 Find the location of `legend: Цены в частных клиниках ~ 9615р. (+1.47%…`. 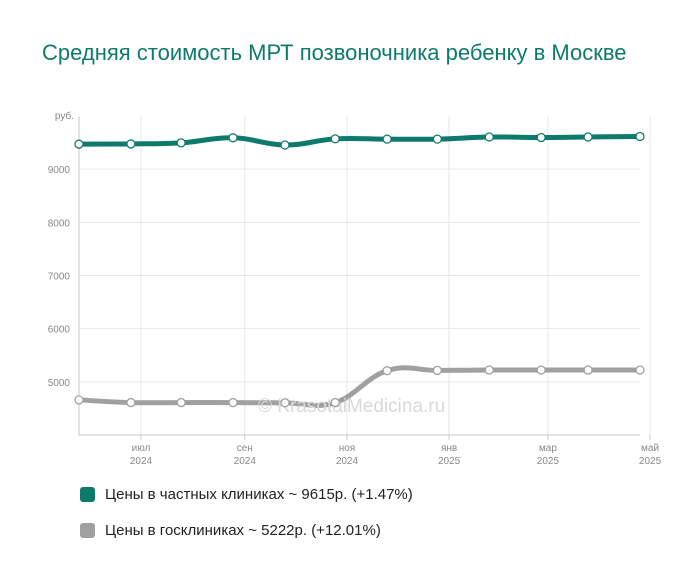

legend: Цены в частных клиниках ~ 9615р. (+1.47%… is located at coordinates (246, 520).